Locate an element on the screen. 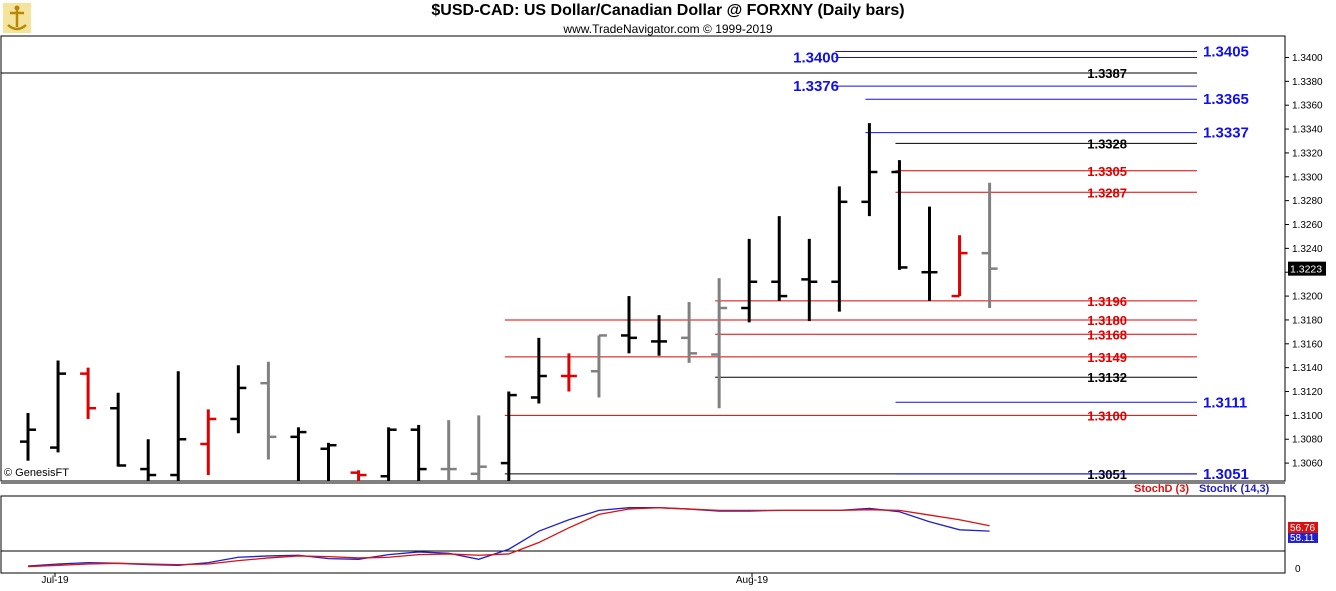 This screenshot has height=591, width=1336. level-label: 1.3405 is located at coordinates (1226, 52).